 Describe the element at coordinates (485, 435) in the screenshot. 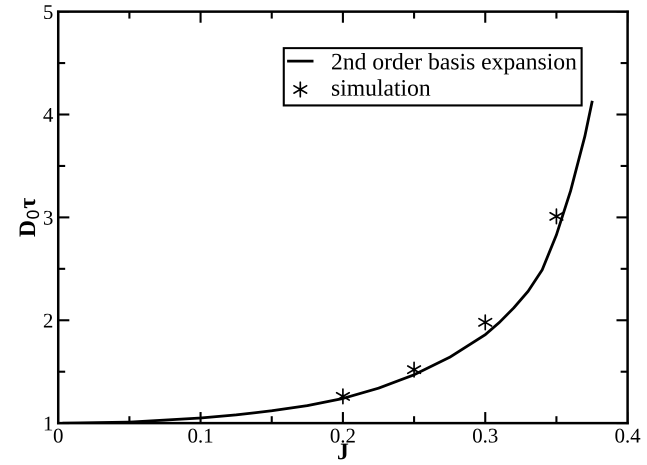

I see `x-tick-label: 0.3` at that location.